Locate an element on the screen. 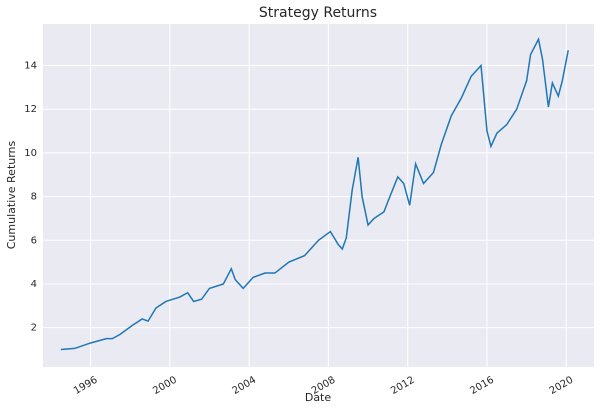 The image size is (601, 410). y-tick-label: 6 is located at coordinates (34, 240).